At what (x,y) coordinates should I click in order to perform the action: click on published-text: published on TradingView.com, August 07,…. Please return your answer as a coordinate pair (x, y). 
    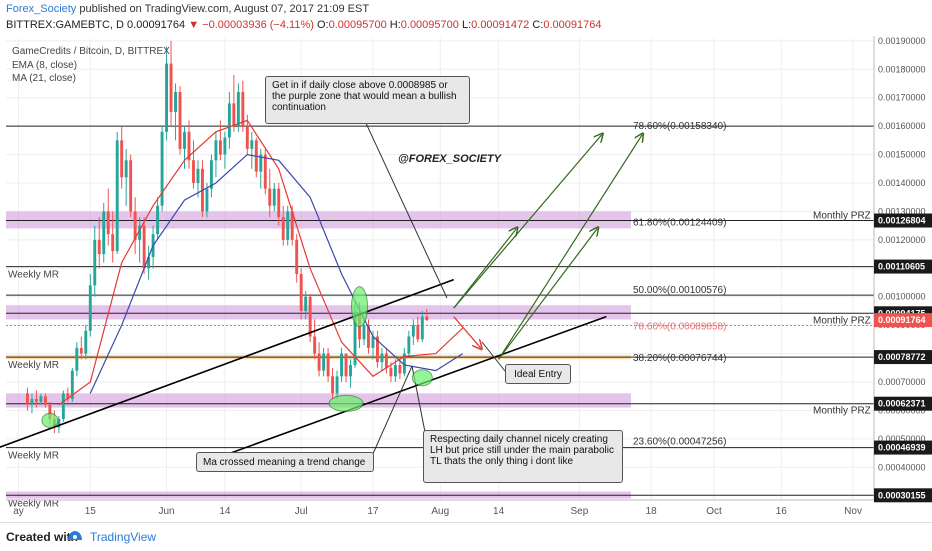
    Looking at the image, I should click on (223, 9).